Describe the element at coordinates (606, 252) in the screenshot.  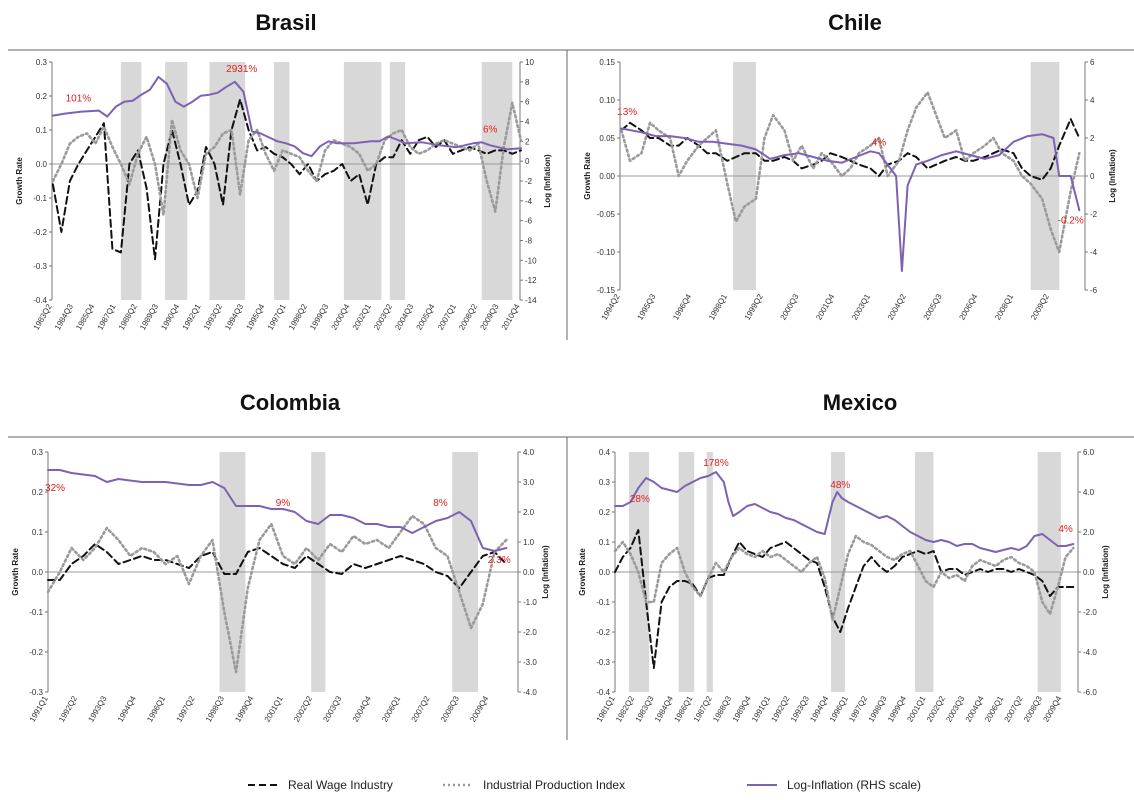
I see `left-axis-tick-label: -0.10` at that location.